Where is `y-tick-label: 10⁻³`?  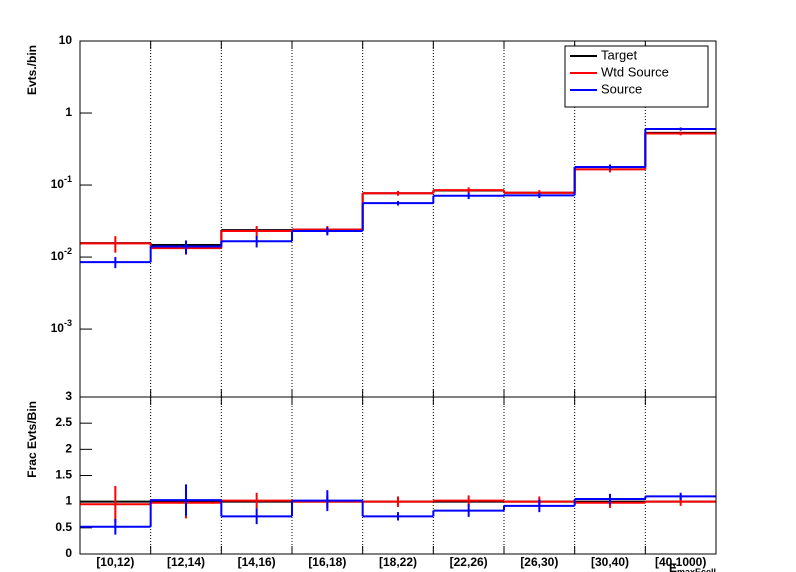
y-tick-label: 10⁻³ is located at coordinates (61, 326).